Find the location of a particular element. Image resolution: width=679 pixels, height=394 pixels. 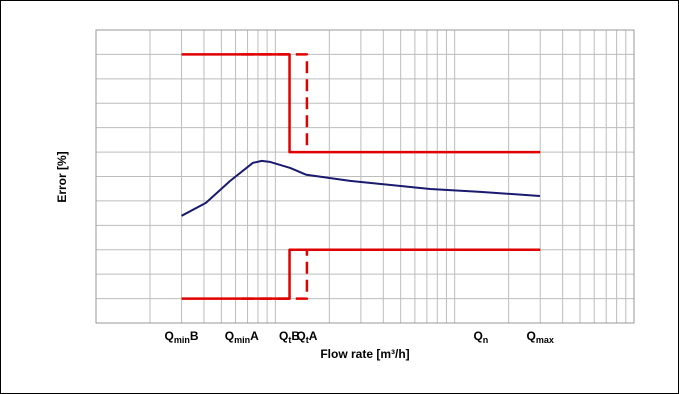

tick-sub: n is located at coordinates (486, 340).